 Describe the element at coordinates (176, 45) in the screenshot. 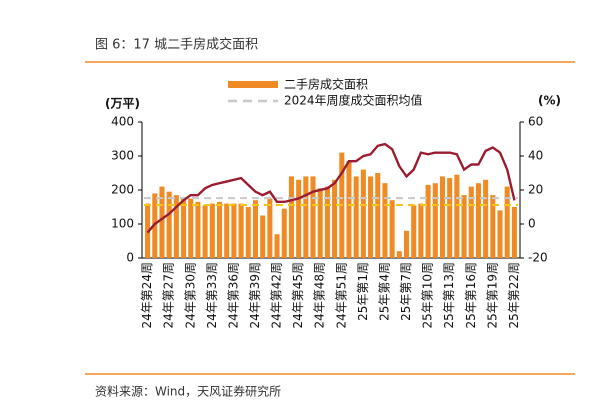

I see `chart-title: 图 6：17 城二手房成交面积` at that location.